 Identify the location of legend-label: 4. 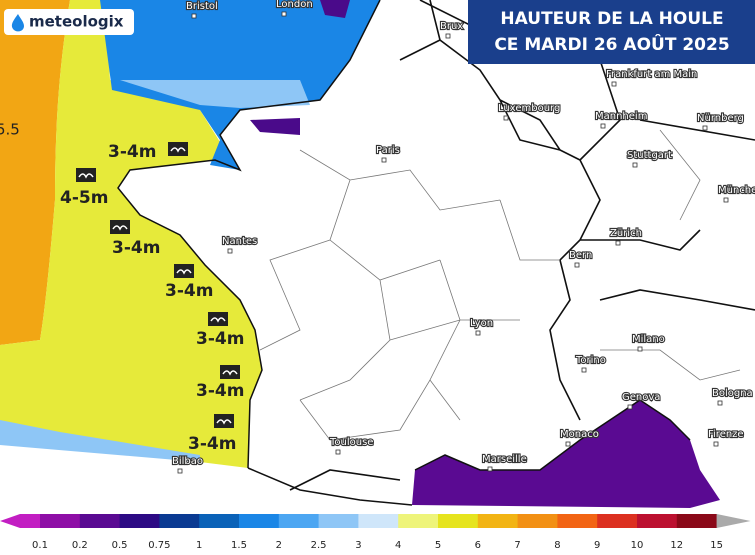
(398, 545).